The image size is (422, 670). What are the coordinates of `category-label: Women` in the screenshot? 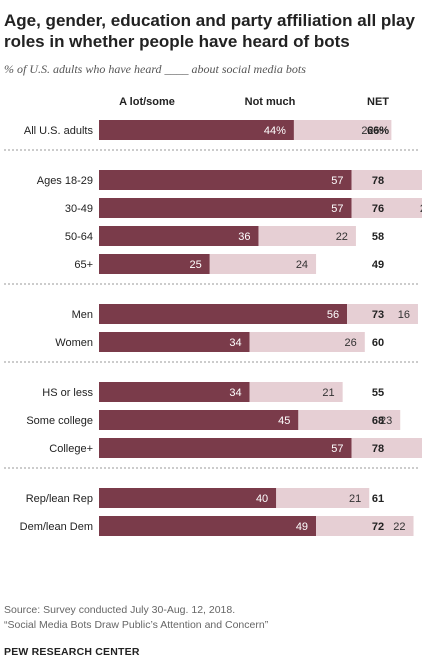 It's located at (74, 343).